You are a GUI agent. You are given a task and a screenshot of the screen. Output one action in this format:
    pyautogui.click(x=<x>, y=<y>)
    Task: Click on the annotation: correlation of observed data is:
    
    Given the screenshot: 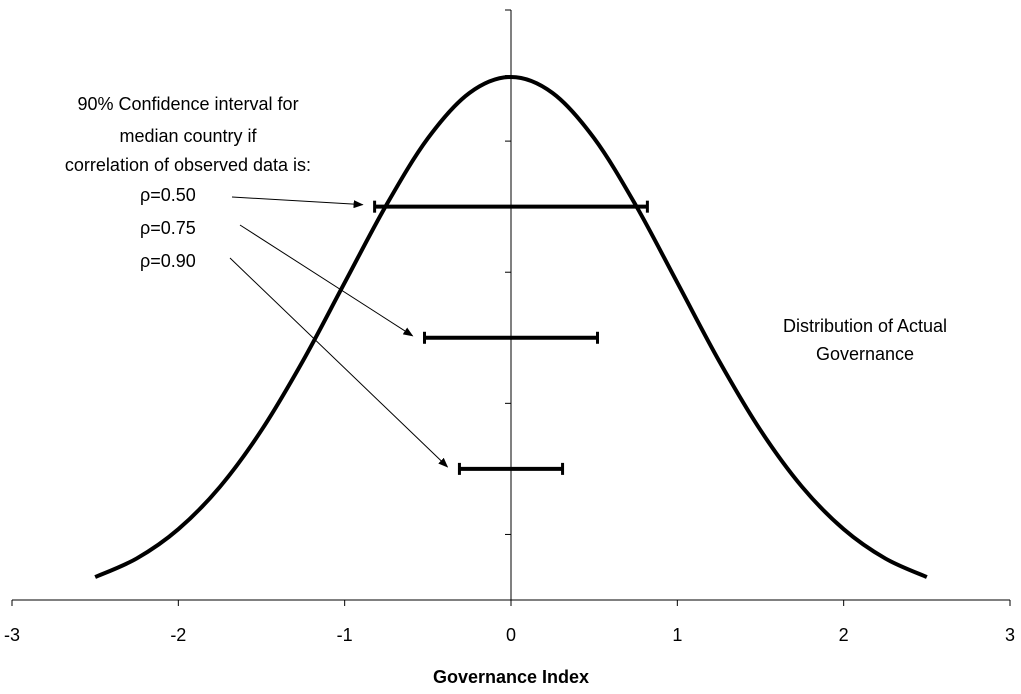 What is the action you would take?
    pyautogui.click(x=188, y=165)
    